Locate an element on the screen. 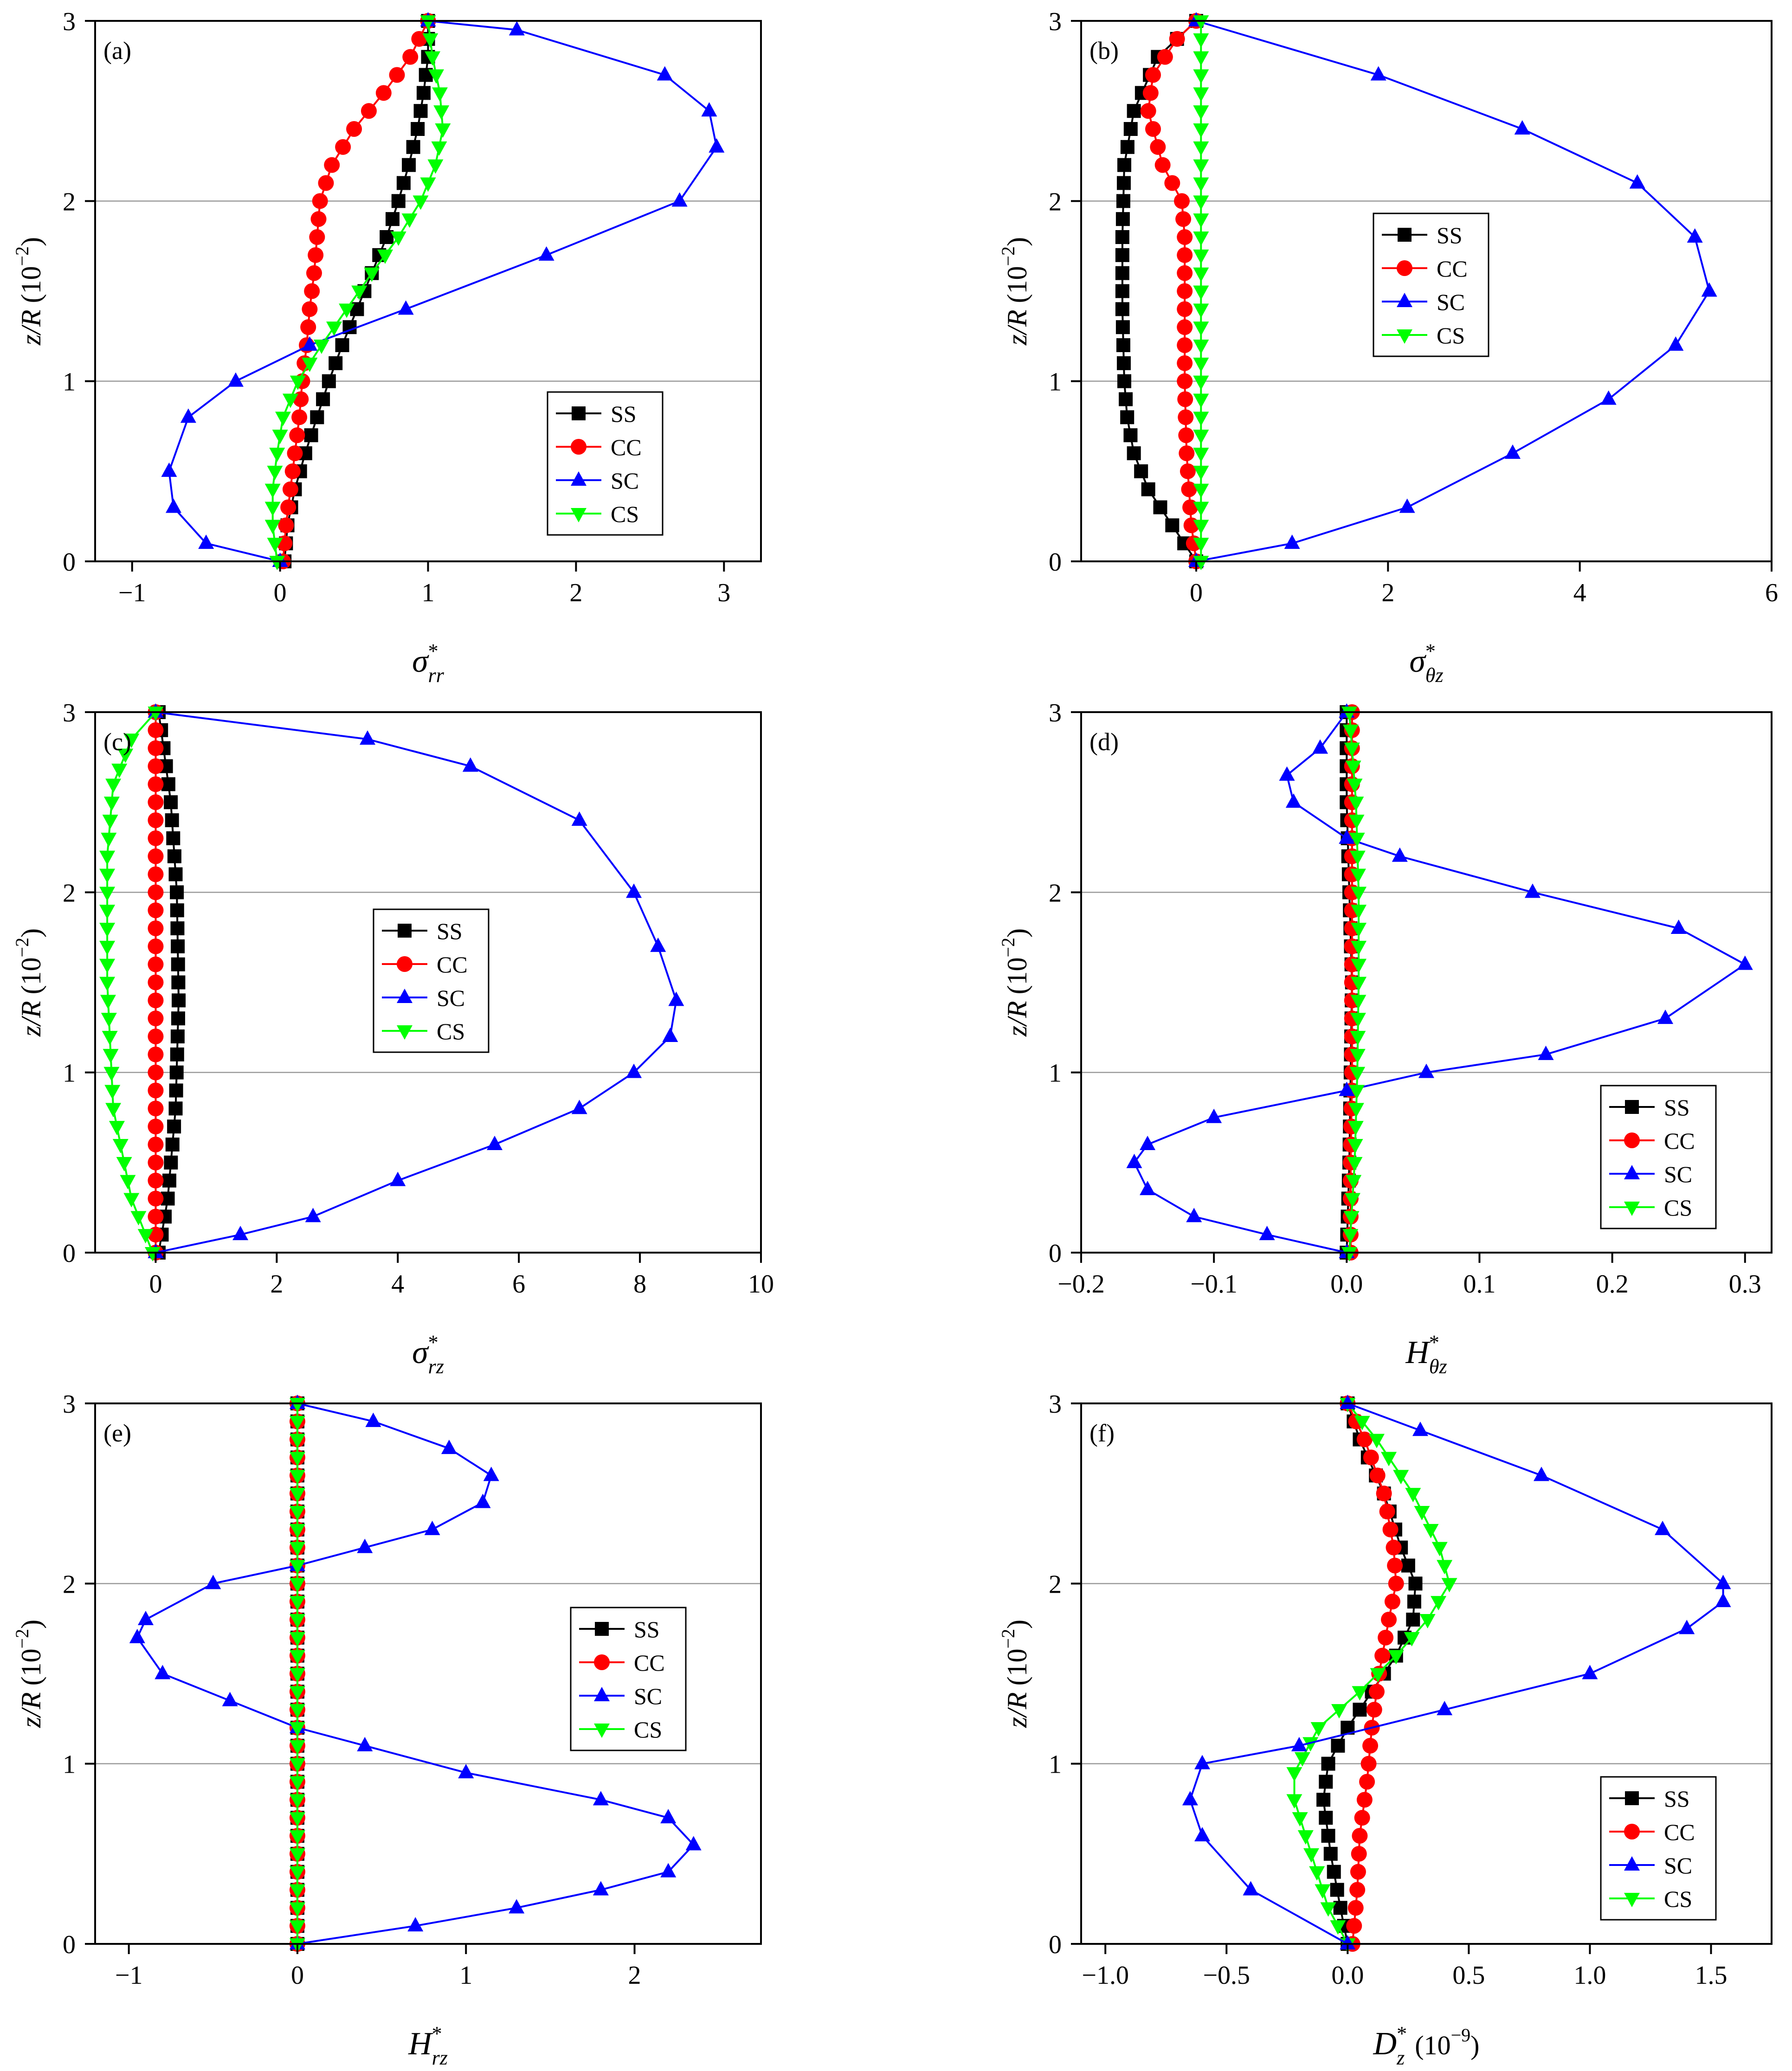 This screenshot has width=1792, height=2071. legend-item-SC: SC is located at coordinates (1423, 302).